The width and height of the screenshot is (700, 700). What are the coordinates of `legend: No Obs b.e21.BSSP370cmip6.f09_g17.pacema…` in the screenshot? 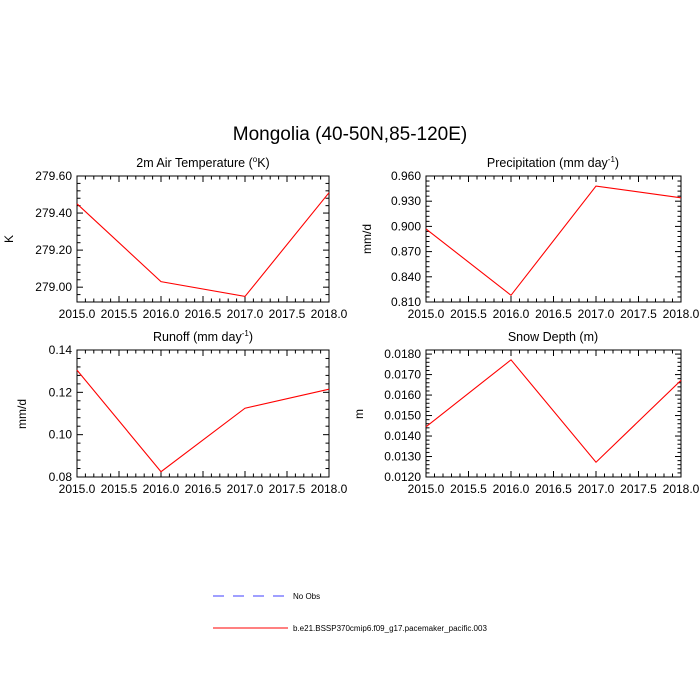 It's located at (350, 612).